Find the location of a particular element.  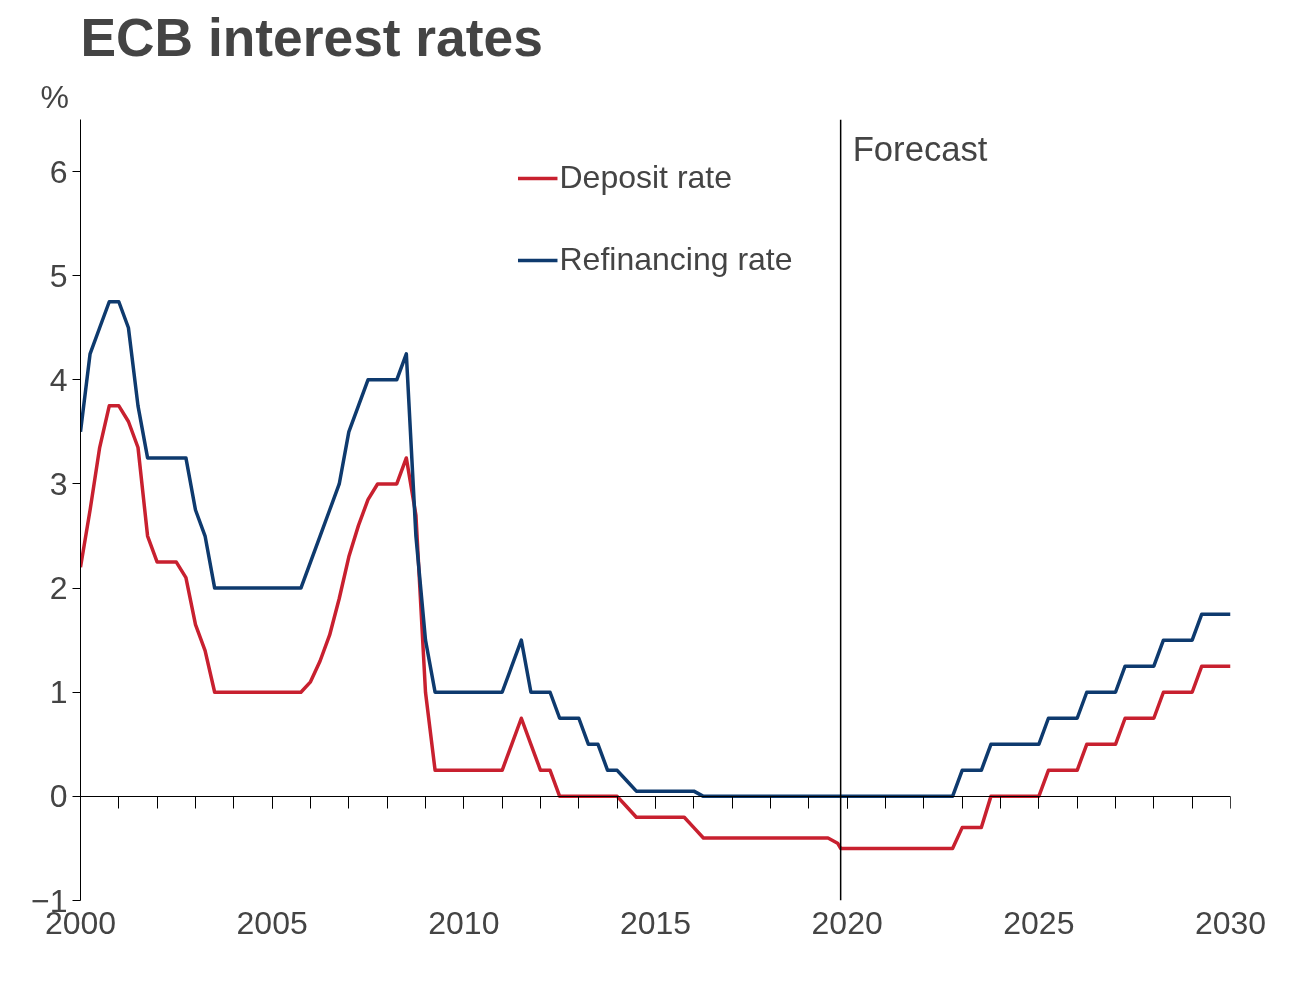

x-tick-label: 2010 is located at coordinates (464, 922).